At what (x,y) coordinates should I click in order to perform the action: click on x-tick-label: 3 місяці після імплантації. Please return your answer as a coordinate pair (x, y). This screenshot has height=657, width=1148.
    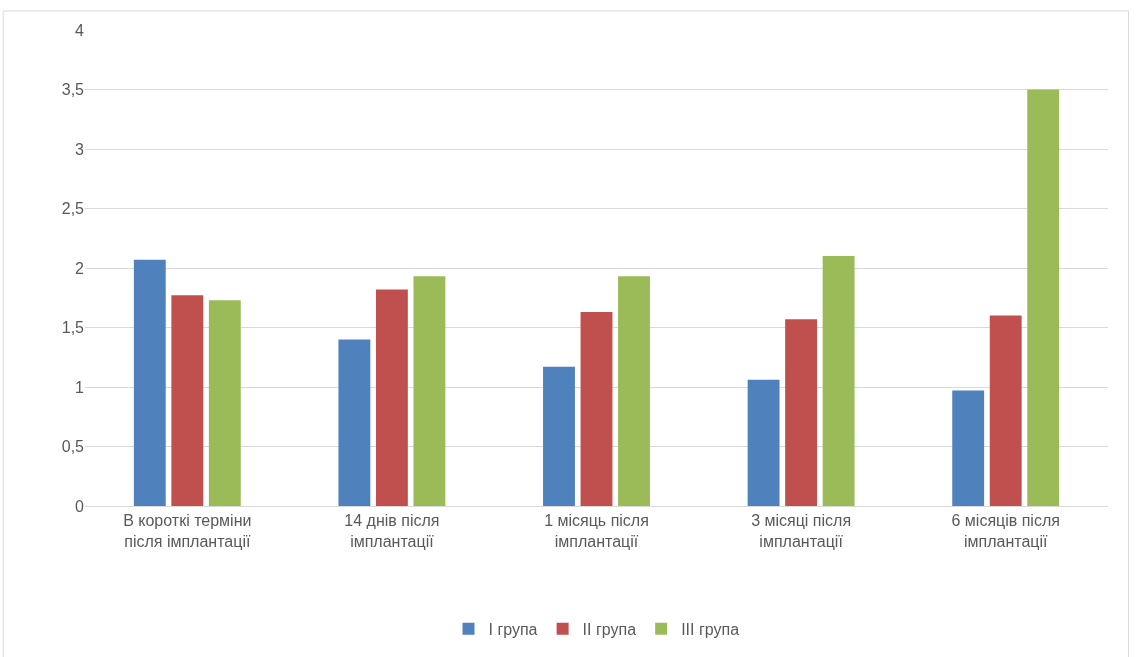
    Looking at the image, I should click on (801, 531).